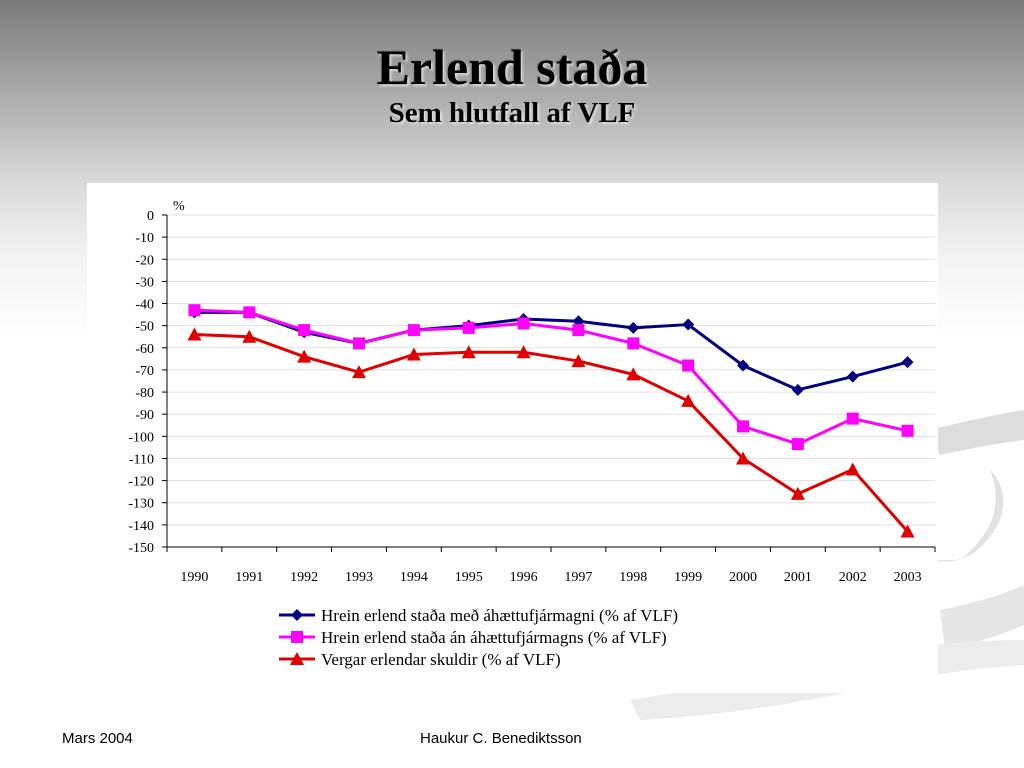 Image resolution: width=1024 pixels, height=768 pixels. Describe the element at coordinates (97, 738) in the screenshot. I see `footer-date: Mars 2004` at that location.